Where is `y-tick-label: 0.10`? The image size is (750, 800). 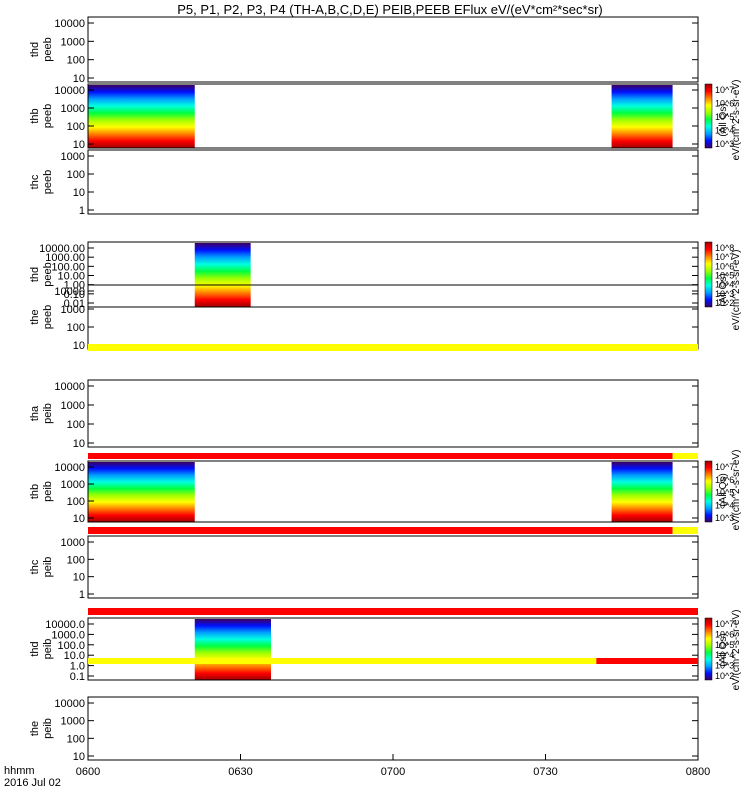 y-tick-label: 0.10 is located at coordinates (74, 295).